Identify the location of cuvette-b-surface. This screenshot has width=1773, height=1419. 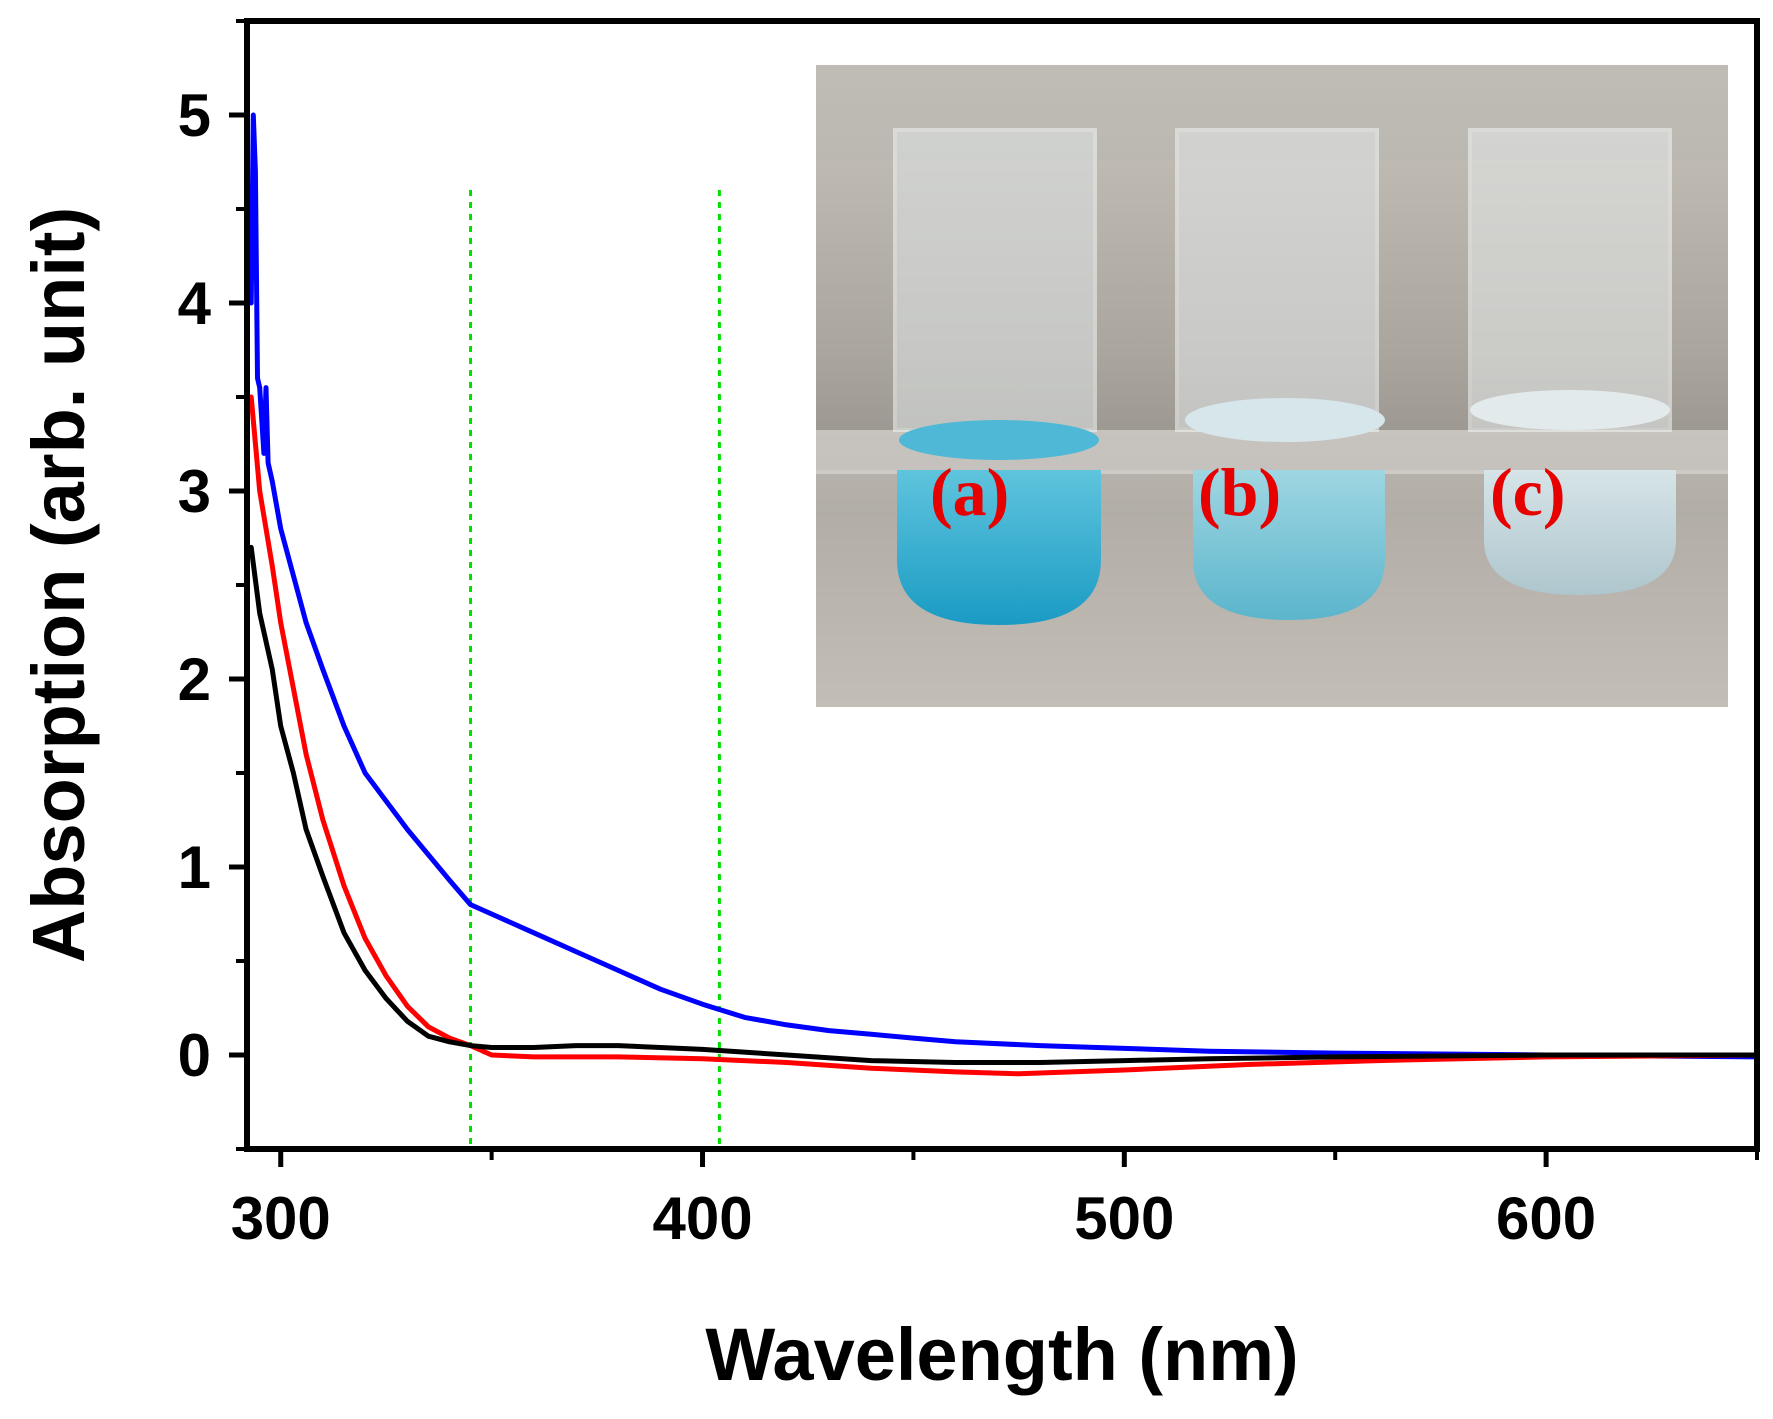
(1285, 420).